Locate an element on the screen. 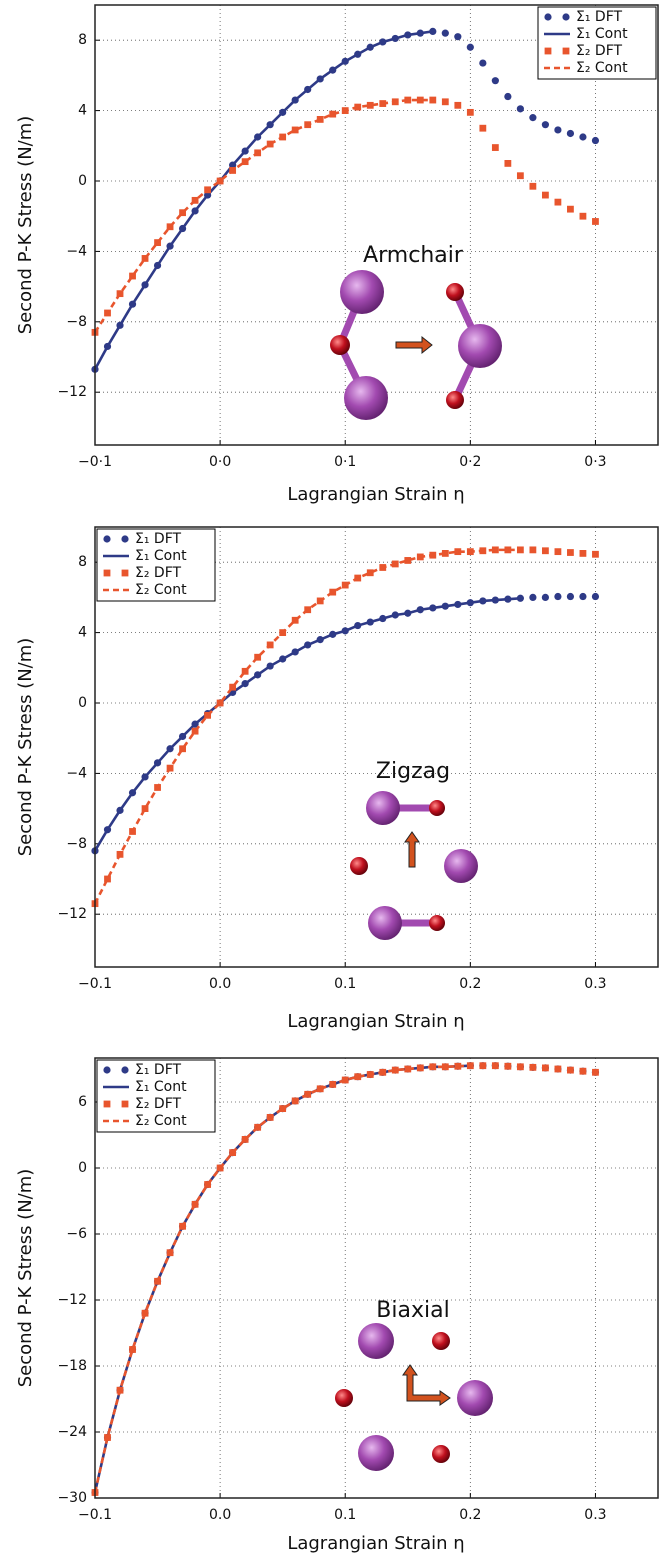 This screenshot has width=662, height=1559. x-tick-label: 0.1 is located at coordinates (345, 984).